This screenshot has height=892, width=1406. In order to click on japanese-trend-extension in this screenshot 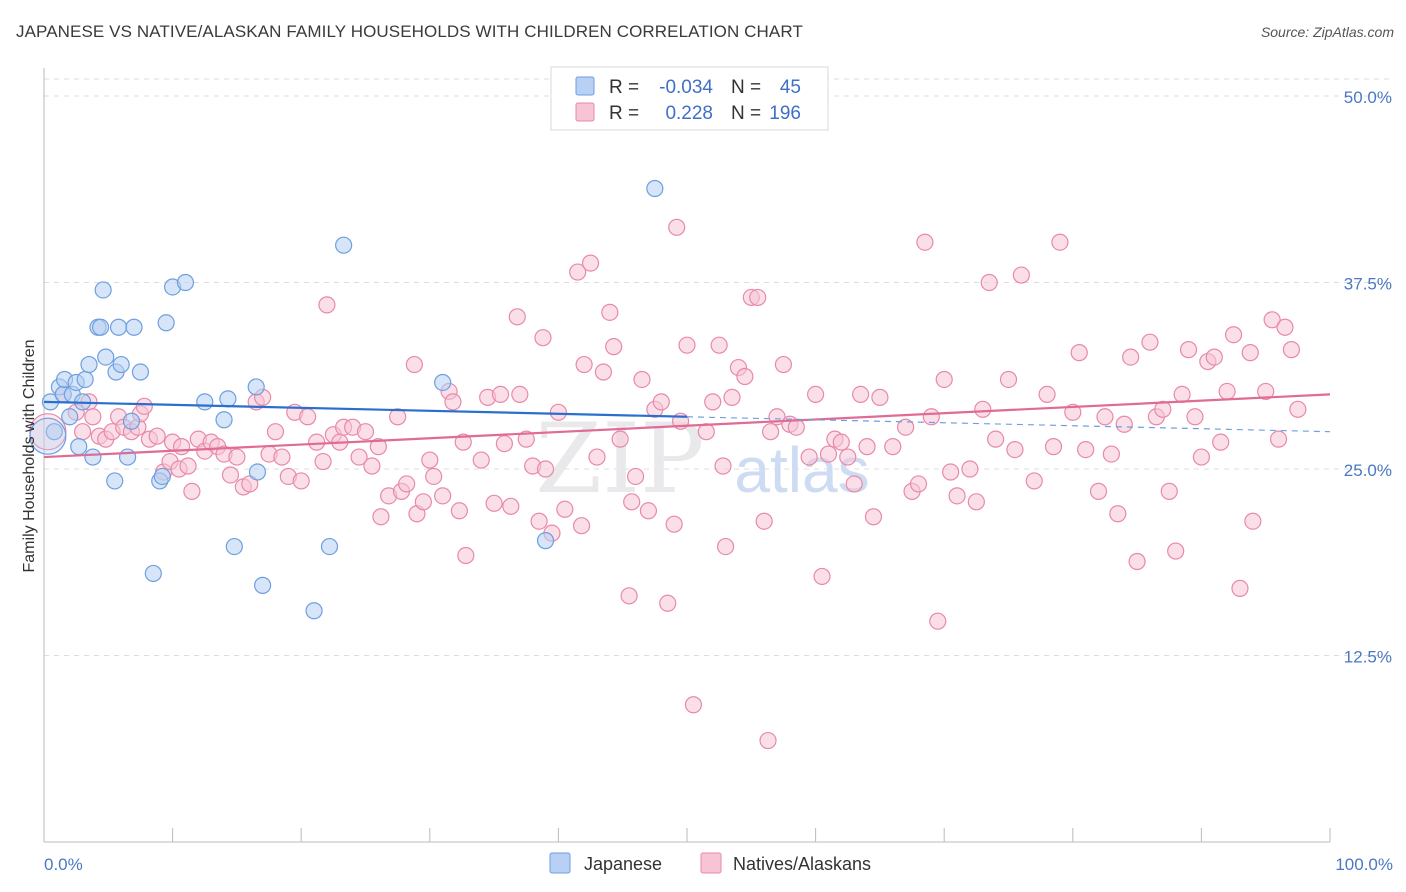, I will do `click(1008, 424)`.